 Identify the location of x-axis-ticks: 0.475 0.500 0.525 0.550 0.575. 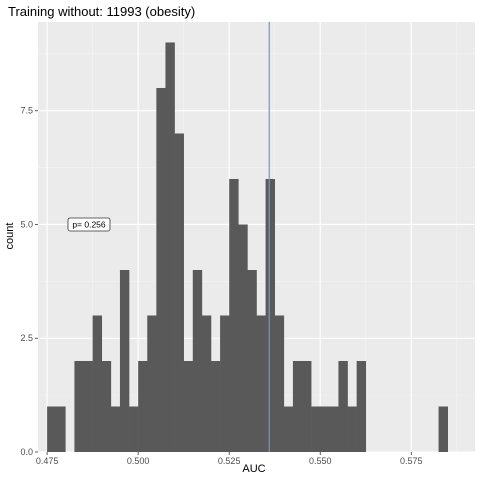
(229, 459).